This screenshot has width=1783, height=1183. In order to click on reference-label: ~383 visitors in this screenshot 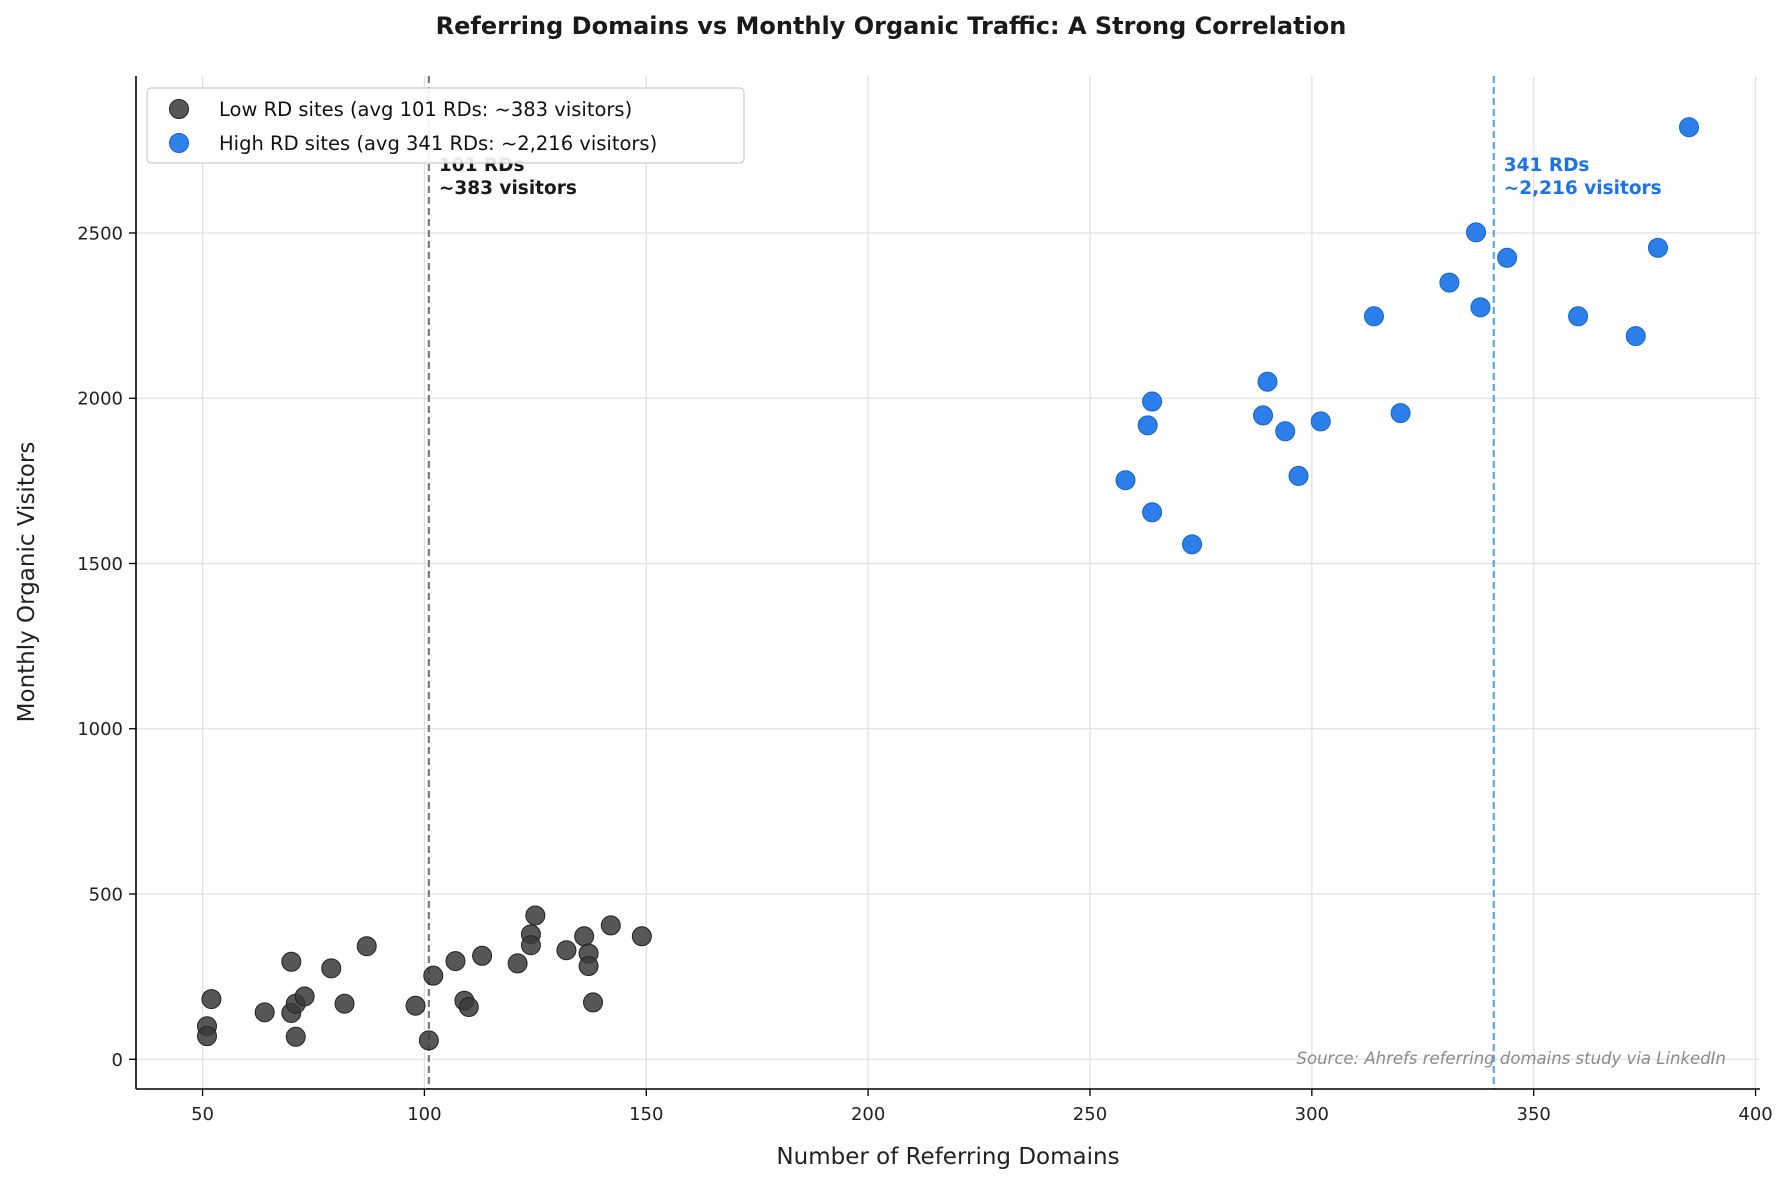, I will do `click(508, 188)`.